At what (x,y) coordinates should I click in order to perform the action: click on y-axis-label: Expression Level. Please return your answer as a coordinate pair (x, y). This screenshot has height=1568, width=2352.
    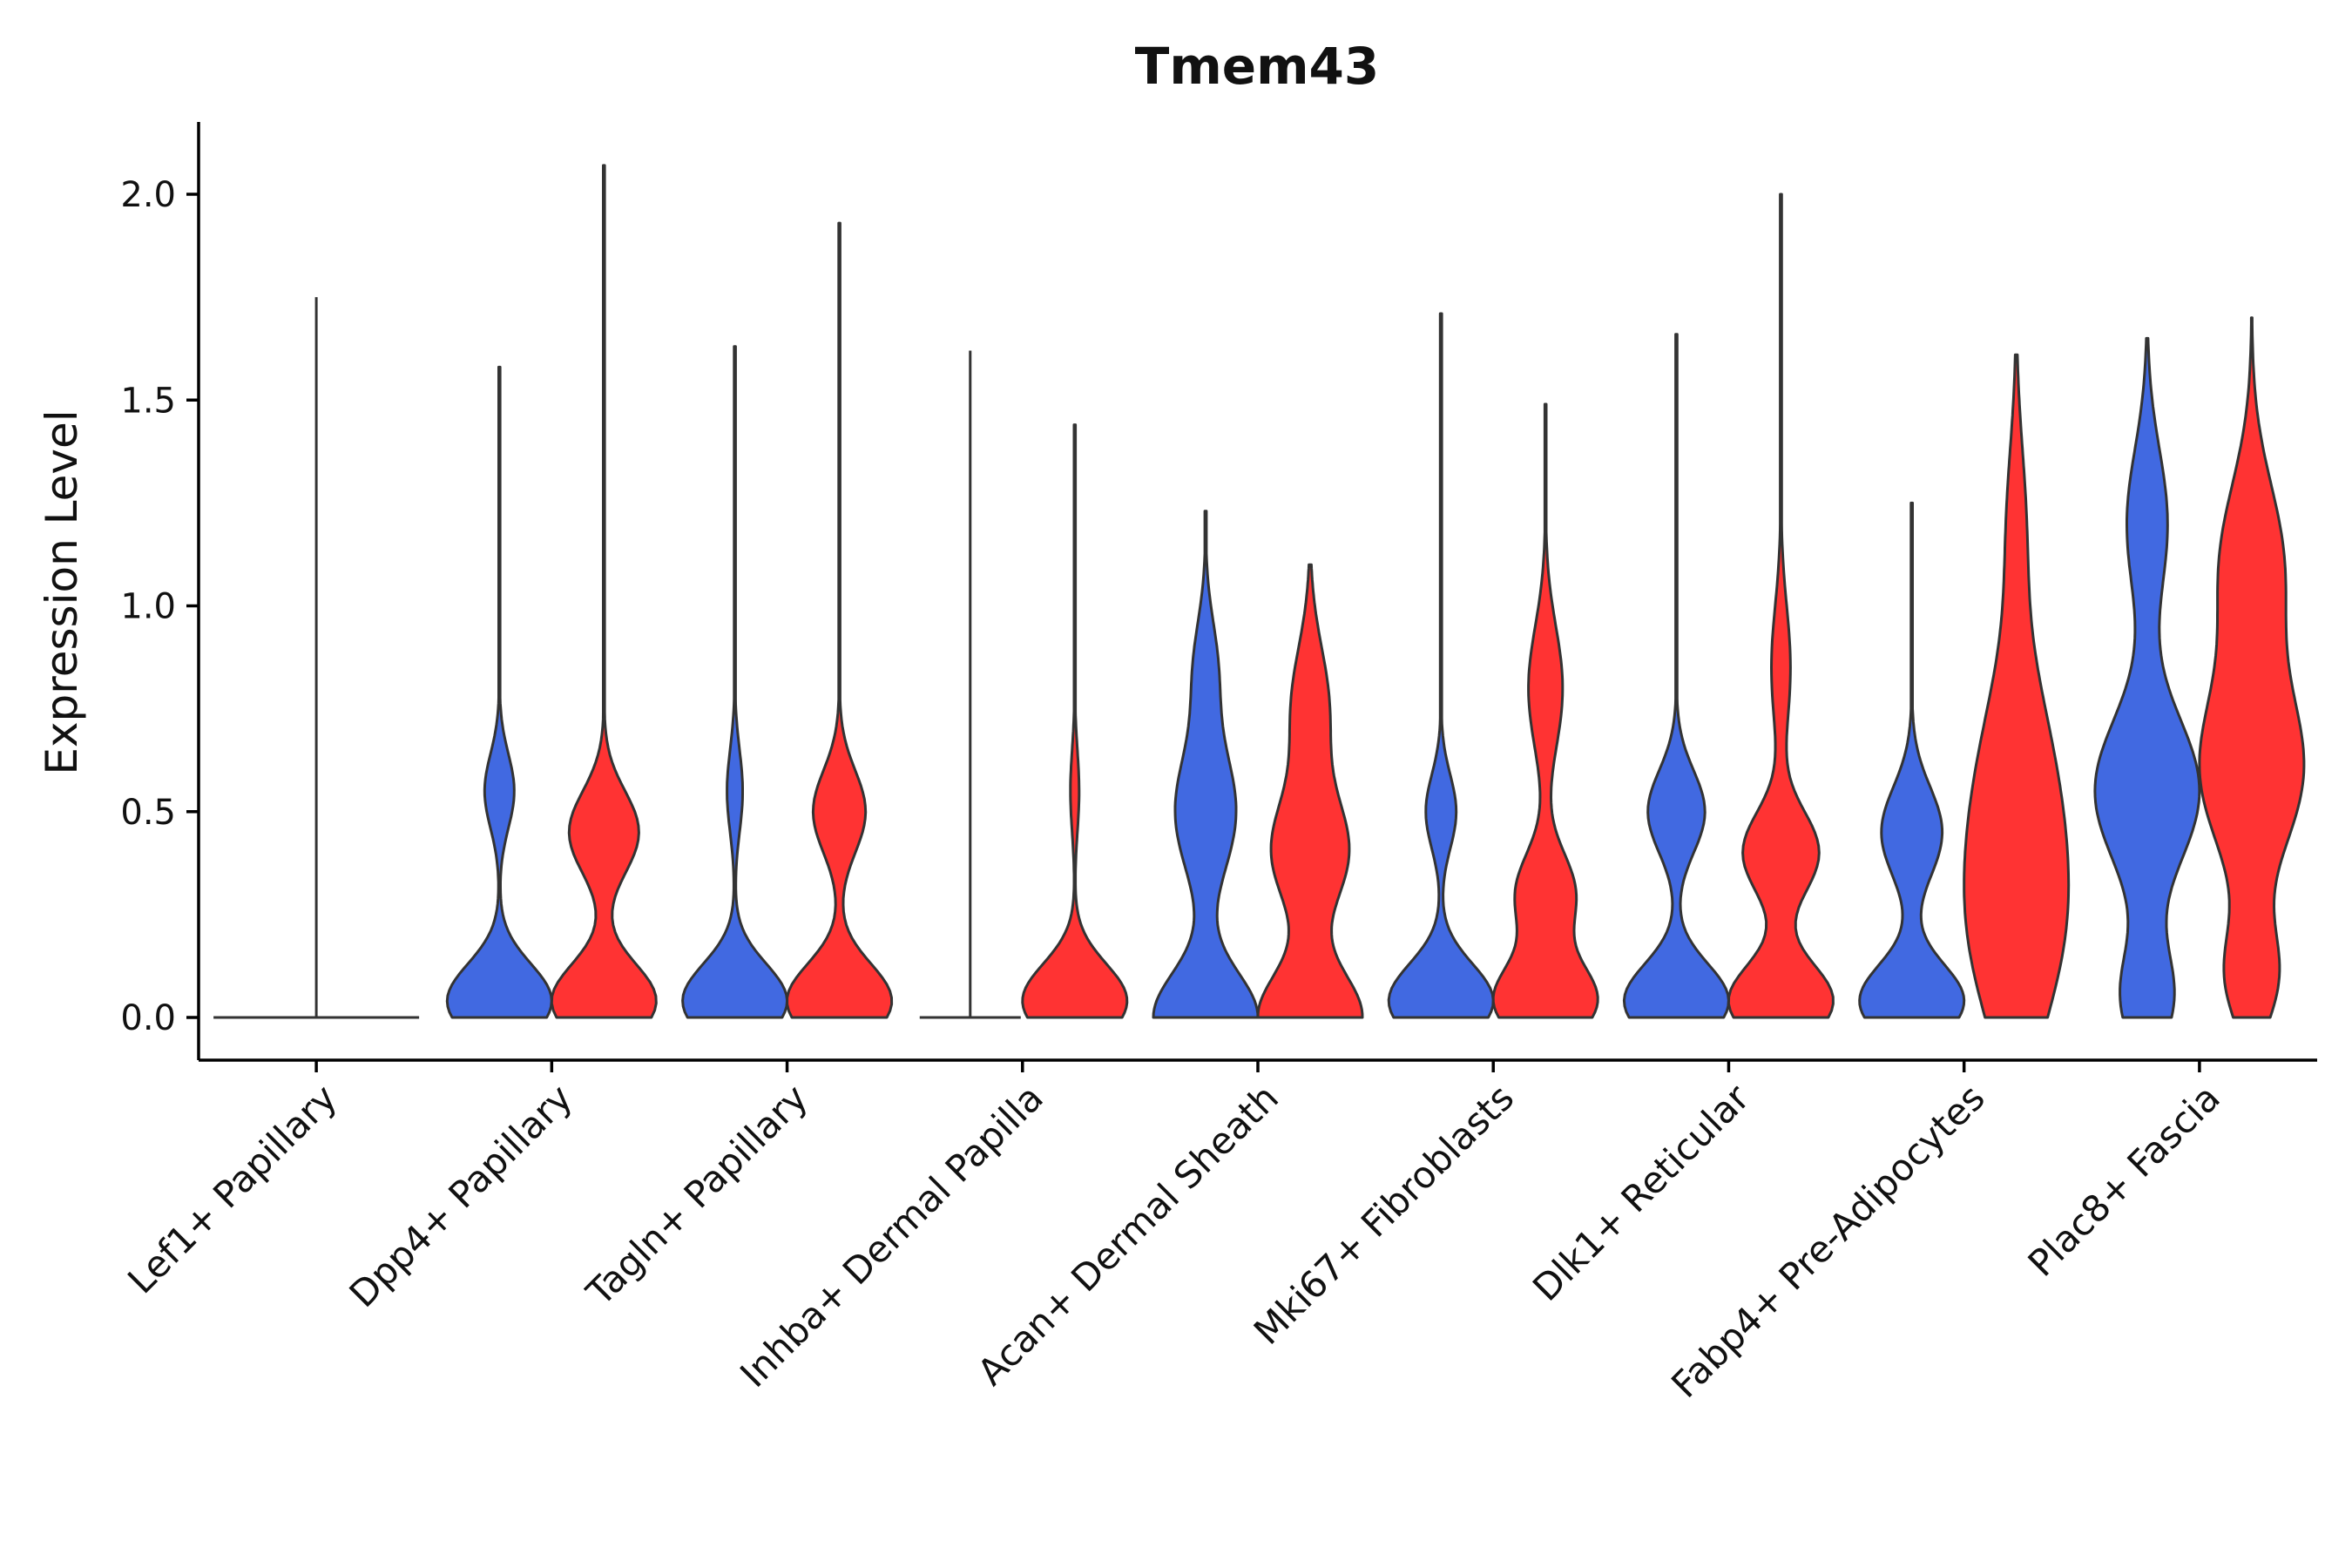
    Looking at the image, I should click on (62, 591).